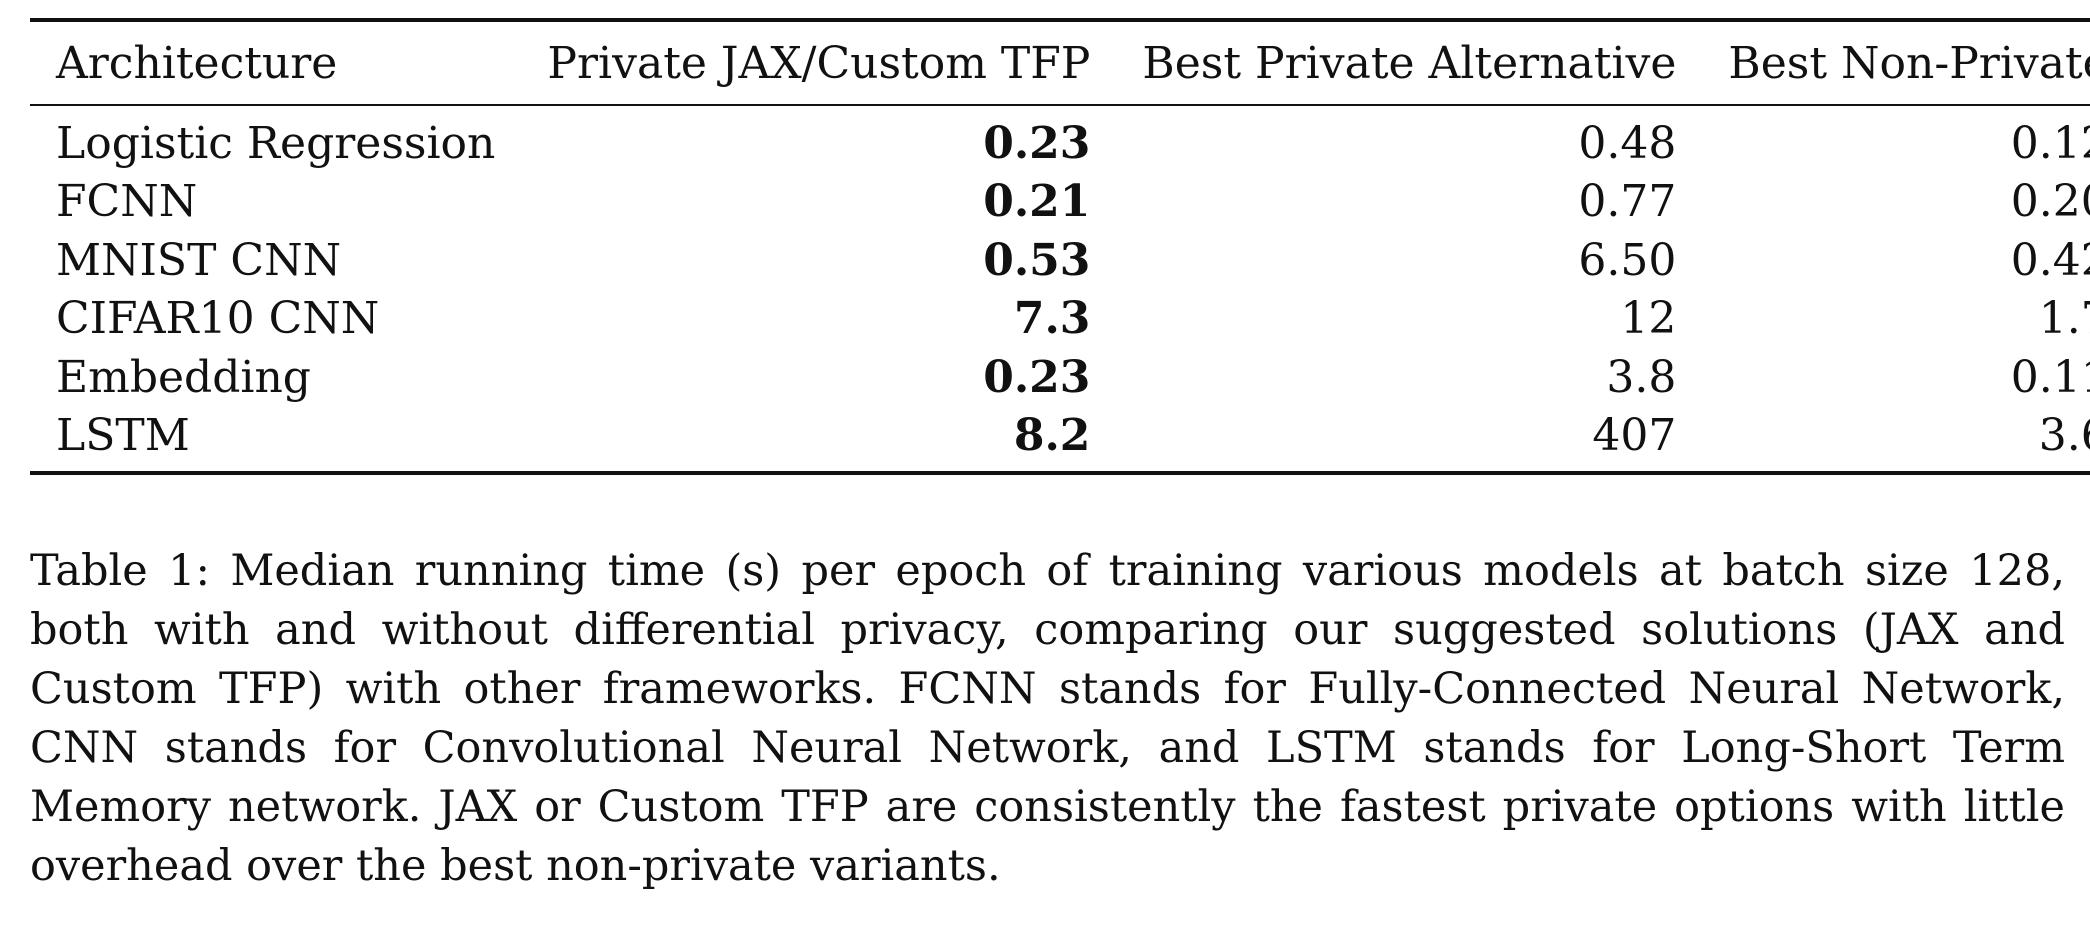  I want to click on cell-private-jax-tfp: 0.21, so click(1037, 202).